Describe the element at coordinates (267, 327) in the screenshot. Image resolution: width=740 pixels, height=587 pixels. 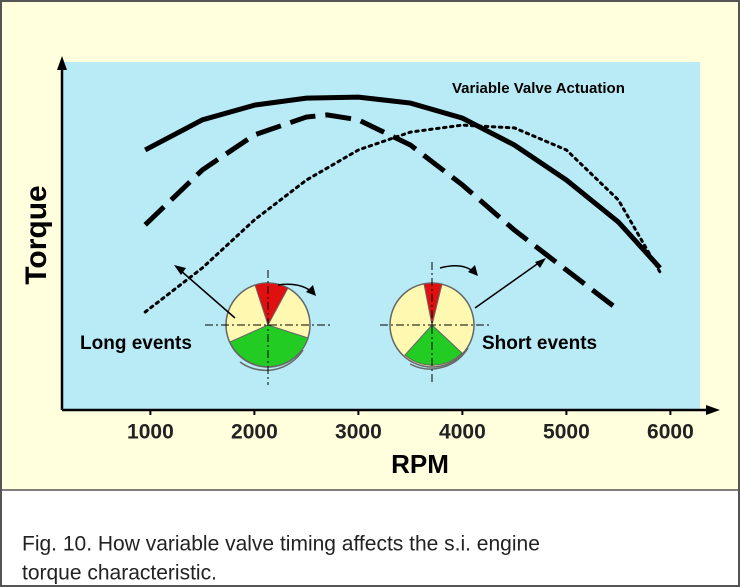
I see `valve-long` at that location.